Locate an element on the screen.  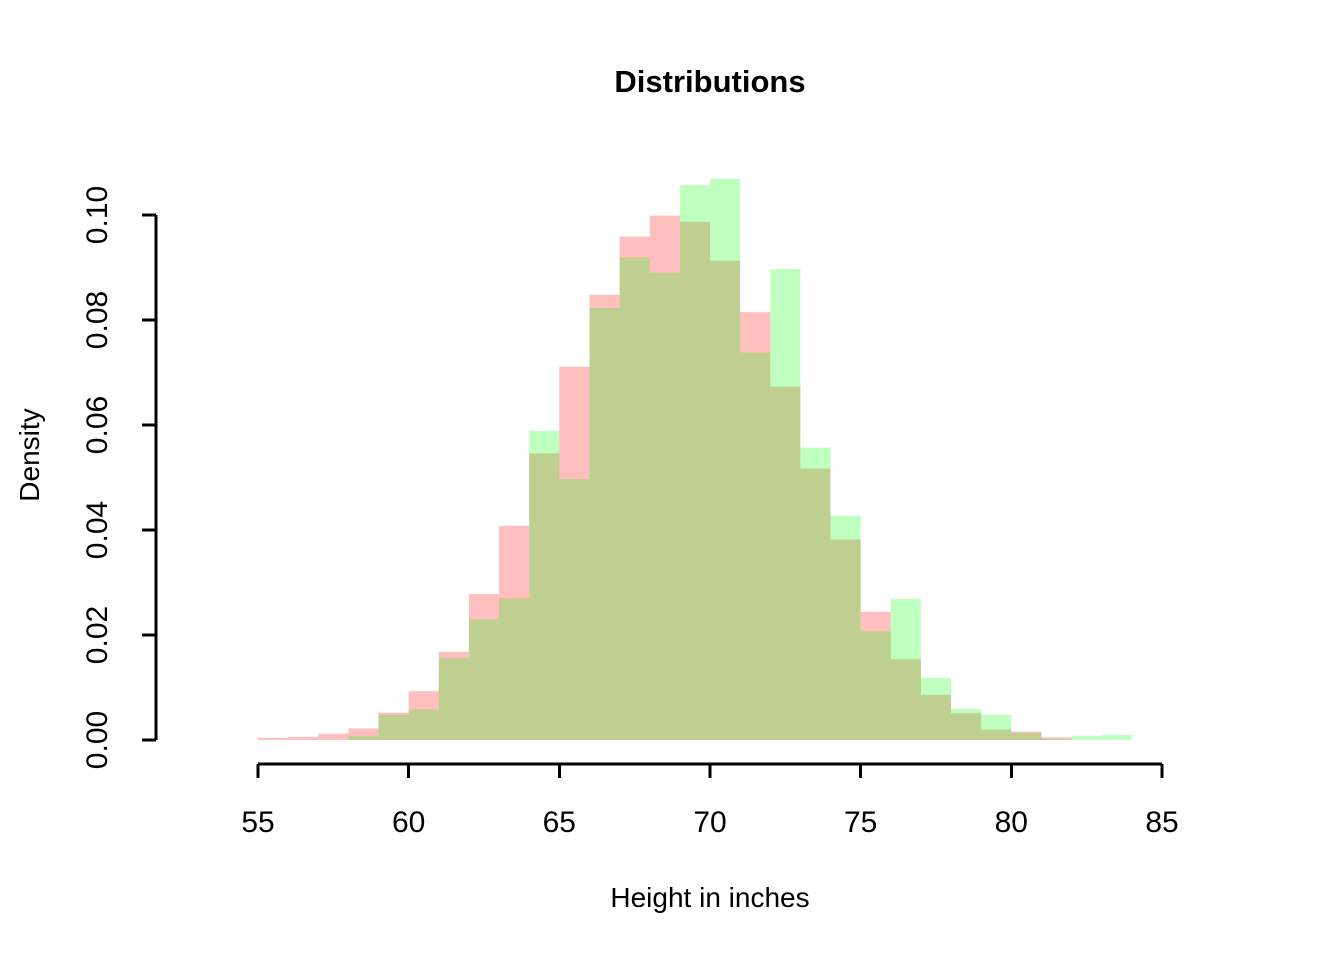
x-axis-label: Height in inches is located at coordinates (709, 897).